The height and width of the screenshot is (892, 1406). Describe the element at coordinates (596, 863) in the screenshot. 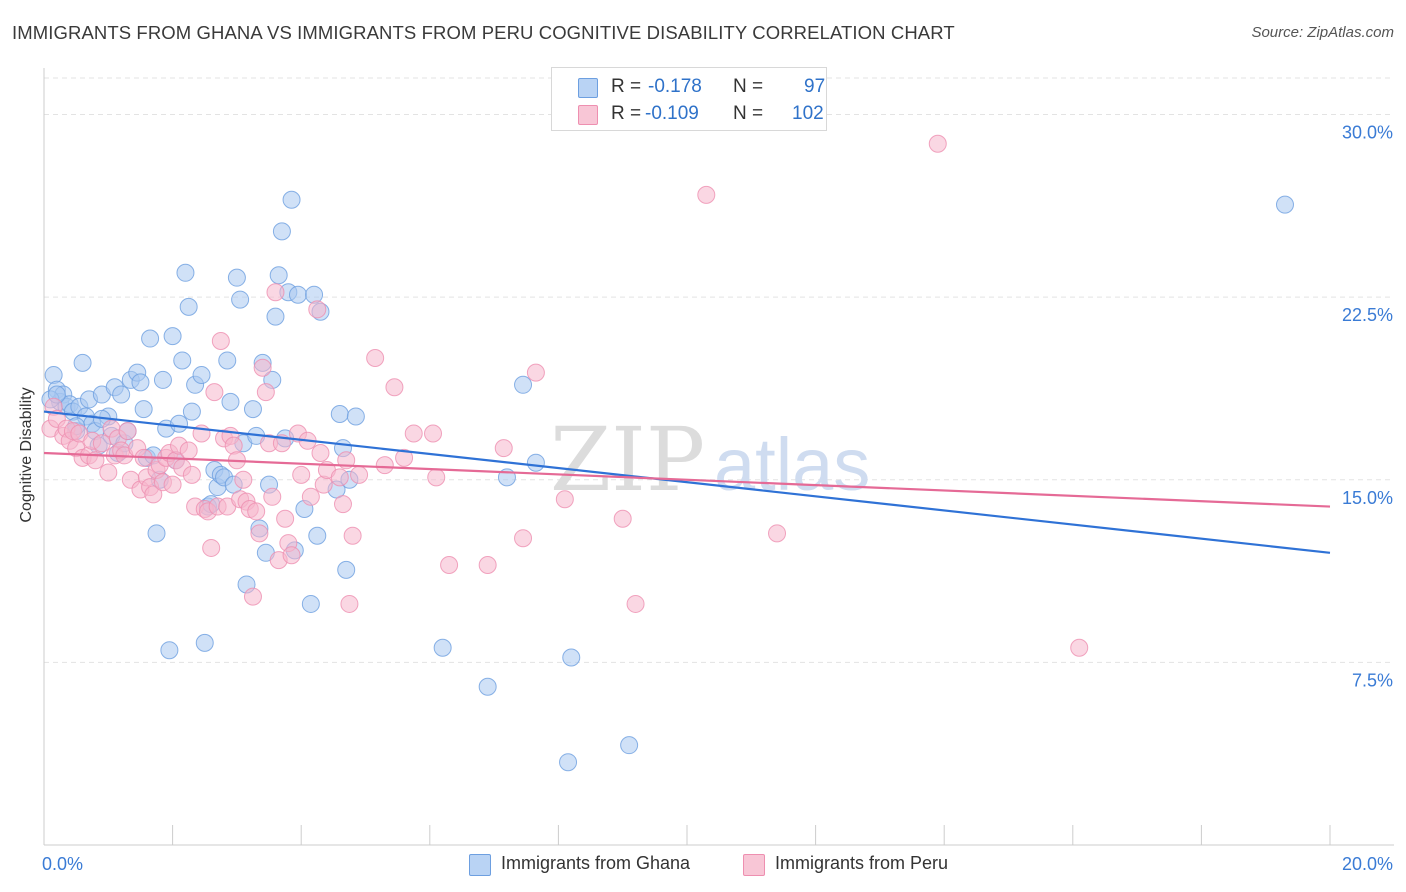

I see `bottom-ghana-label: Immigrants from Ghana` at that location.